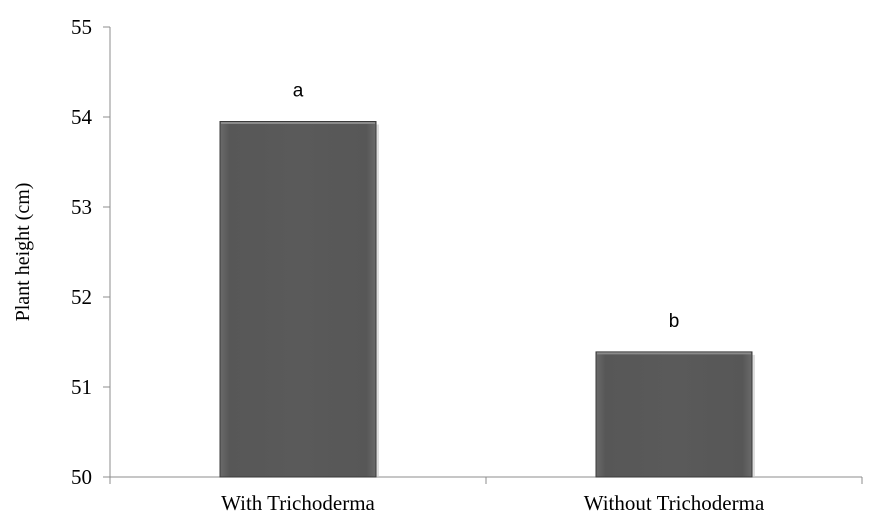 This screenshot has height=520, width=873. I want to click on y-tick-label: 52, so click(81, 297).